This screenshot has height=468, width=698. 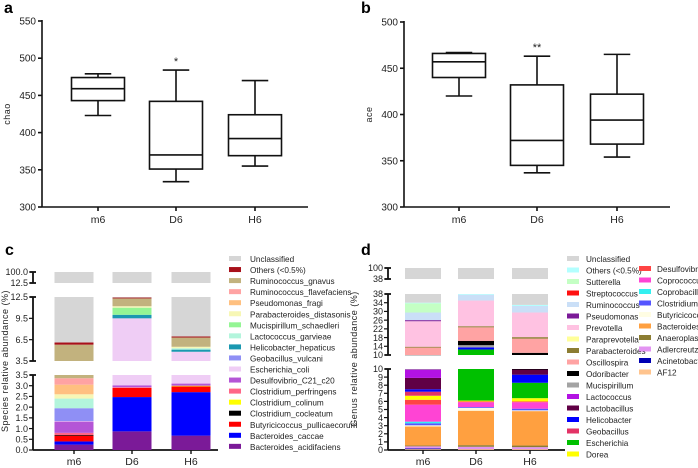 I want to click on box-H6, so click(x=617, y=105).